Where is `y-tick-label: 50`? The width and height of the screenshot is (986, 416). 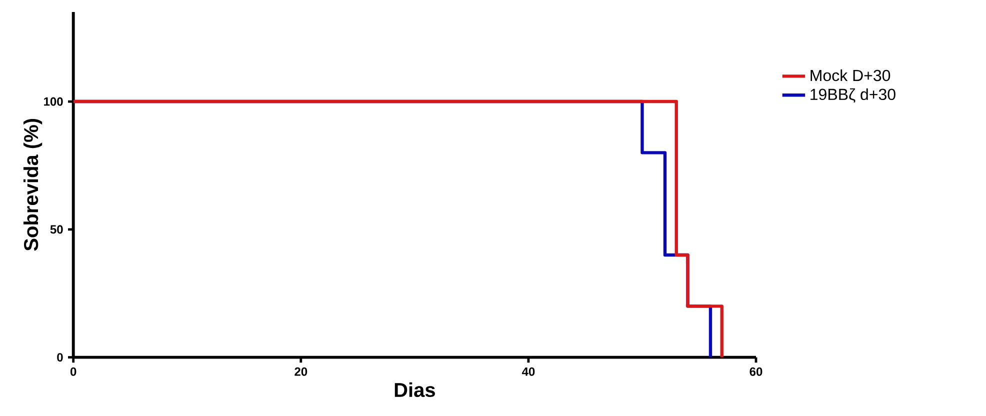 y-tick-label: 50 is located at coordinates (56, 229).